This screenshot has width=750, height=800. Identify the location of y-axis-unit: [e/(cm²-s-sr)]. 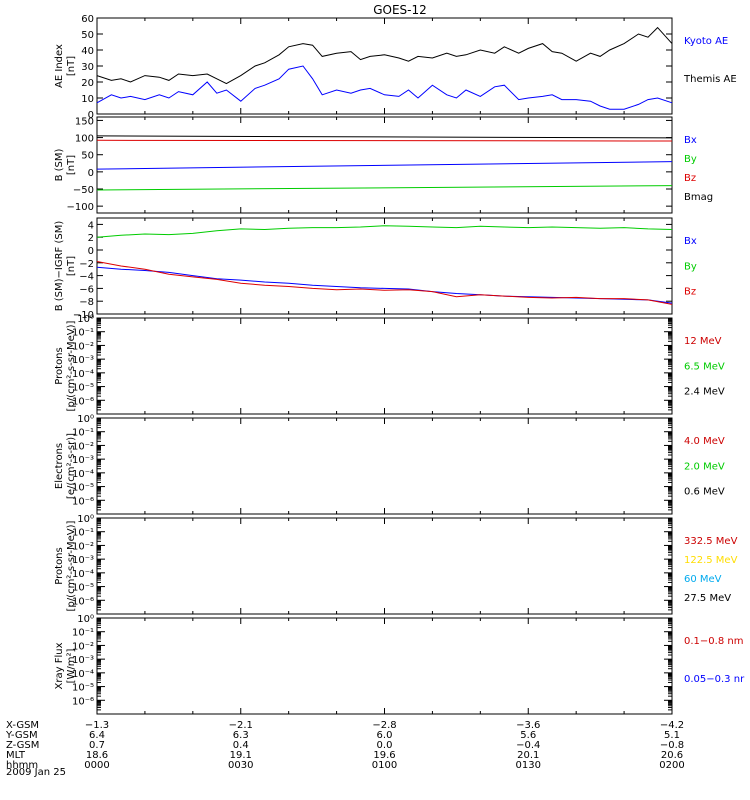
(71, 466).